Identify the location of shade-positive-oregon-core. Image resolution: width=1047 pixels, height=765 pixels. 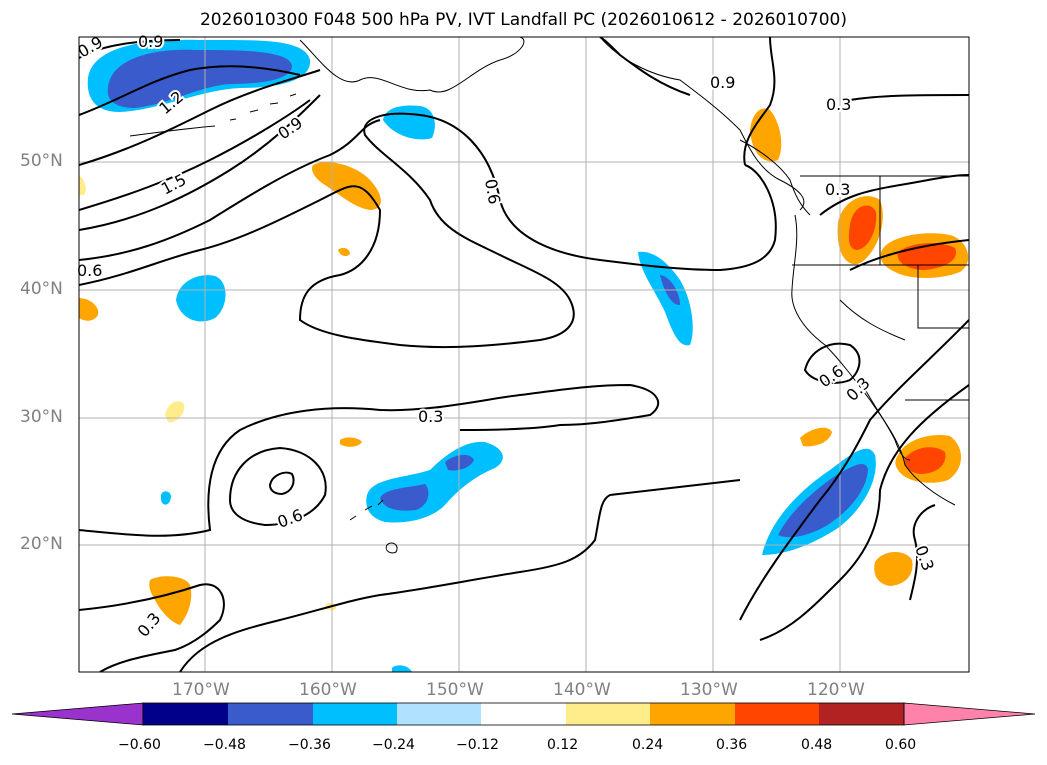
(862, 227).